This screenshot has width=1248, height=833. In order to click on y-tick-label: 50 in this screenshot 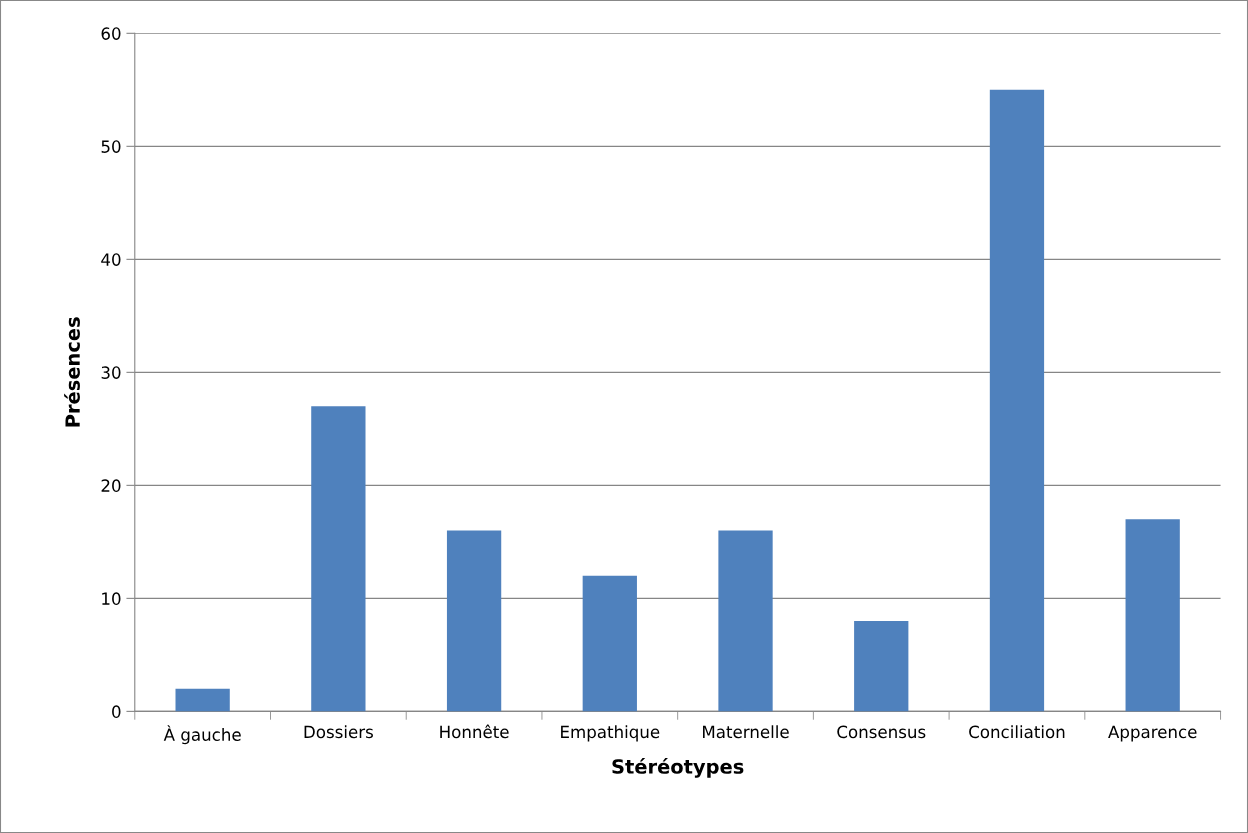, I will do `click(111, 146)`.